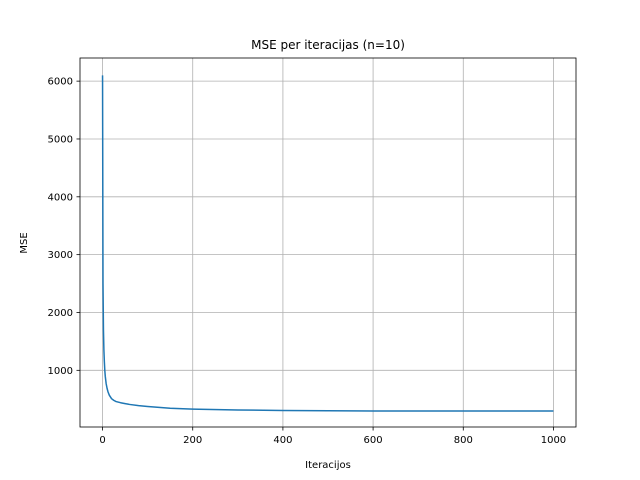 The height and width of the screenshot is (480, 640). I want to click on y-tick-label: 5000, so click(60, 139).